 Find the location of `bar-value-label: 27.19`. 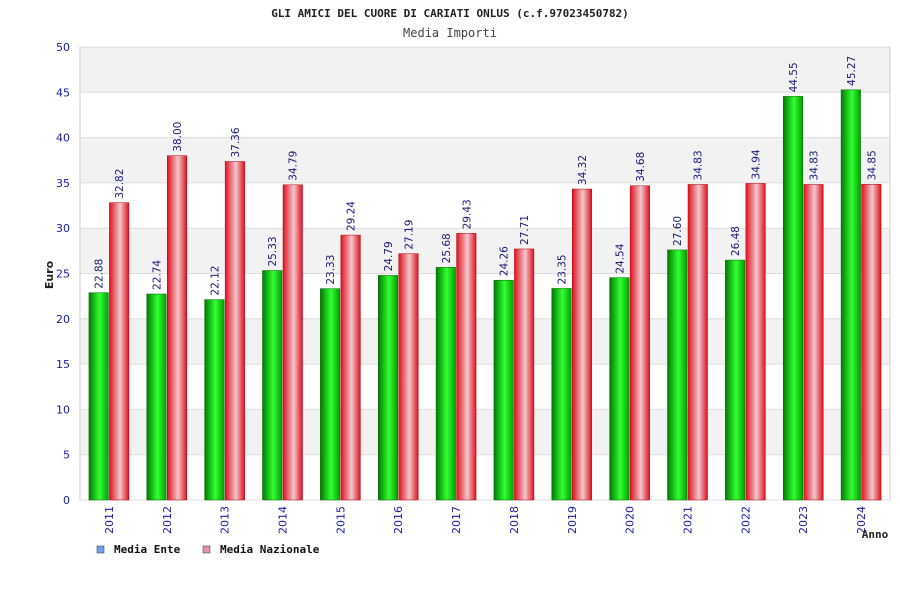

bar-value-label: 27.19 is located at coordinates (409, 235).